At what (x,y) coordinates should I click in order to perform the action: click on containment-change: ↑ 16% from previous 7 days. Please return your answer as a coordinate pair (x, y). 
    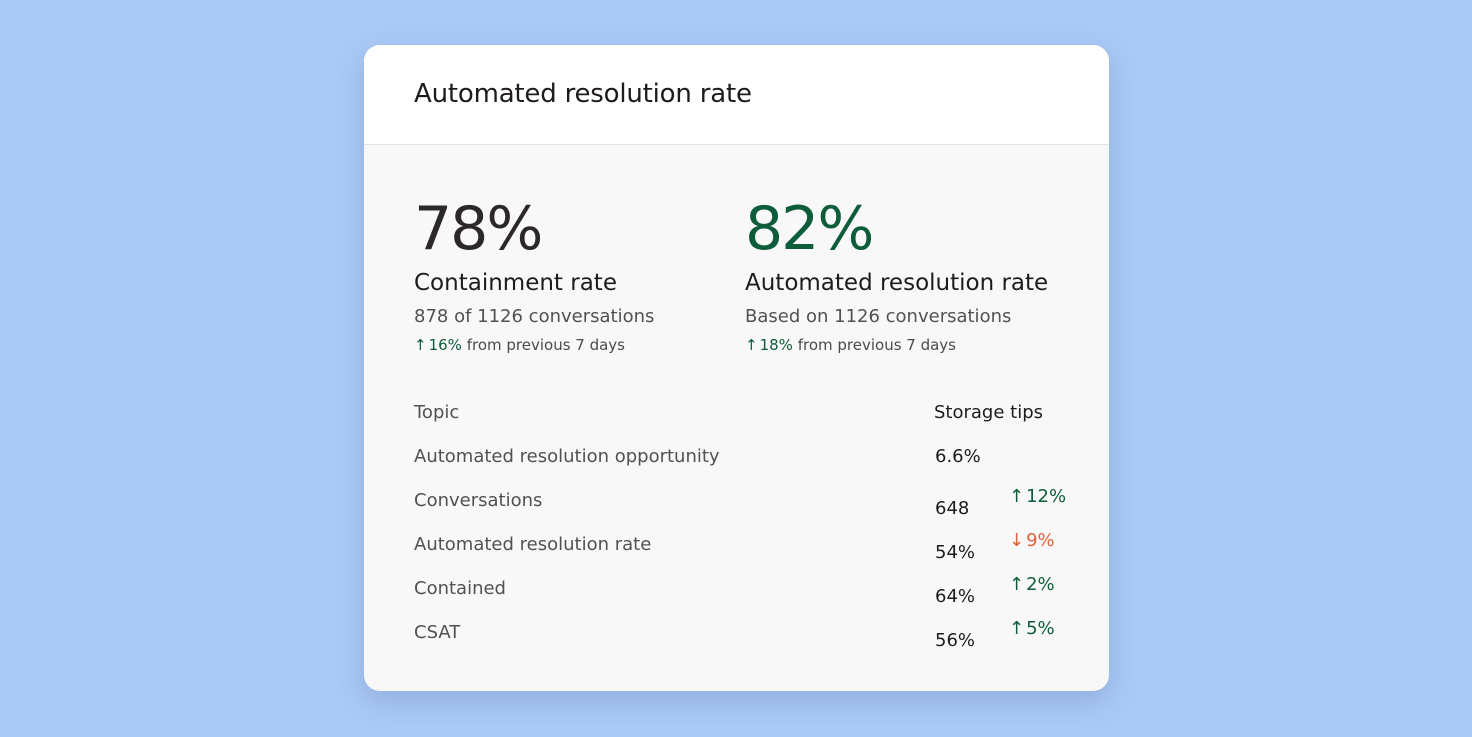
    Looking at the image, I should click on (584, 345).